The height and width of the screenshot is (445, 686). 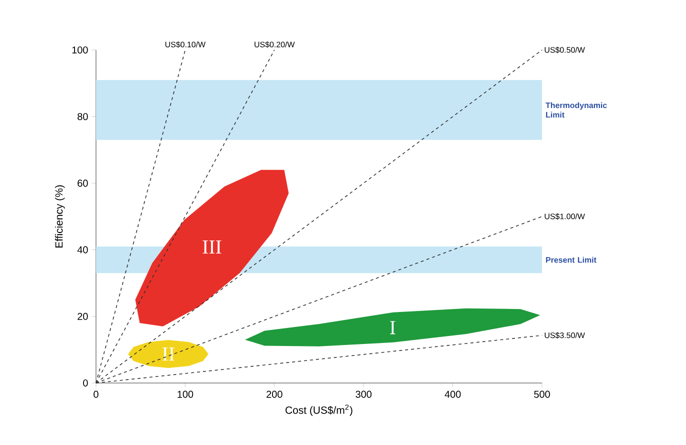 I want to click on x-axis-title: Cost (US$/m$^{2}$), so click(x=319, y=410).